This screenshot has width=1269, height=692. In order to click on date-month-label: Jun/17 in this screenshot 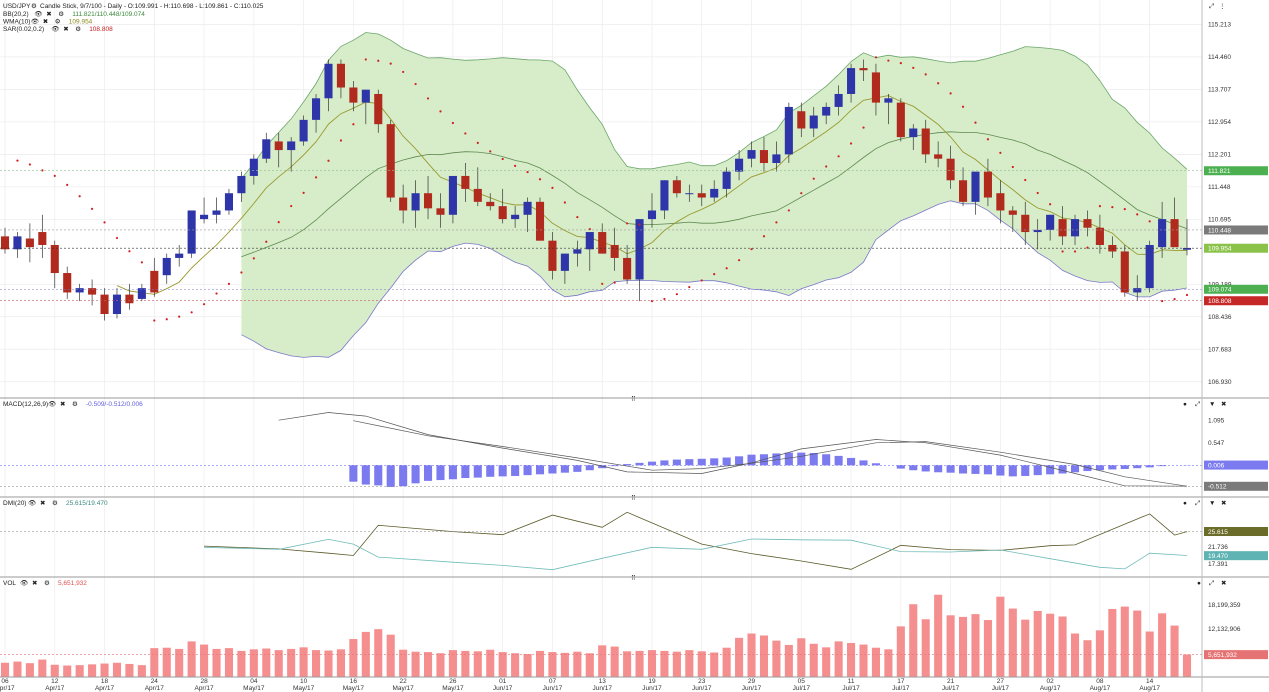, I will do `click(702, 688)`.